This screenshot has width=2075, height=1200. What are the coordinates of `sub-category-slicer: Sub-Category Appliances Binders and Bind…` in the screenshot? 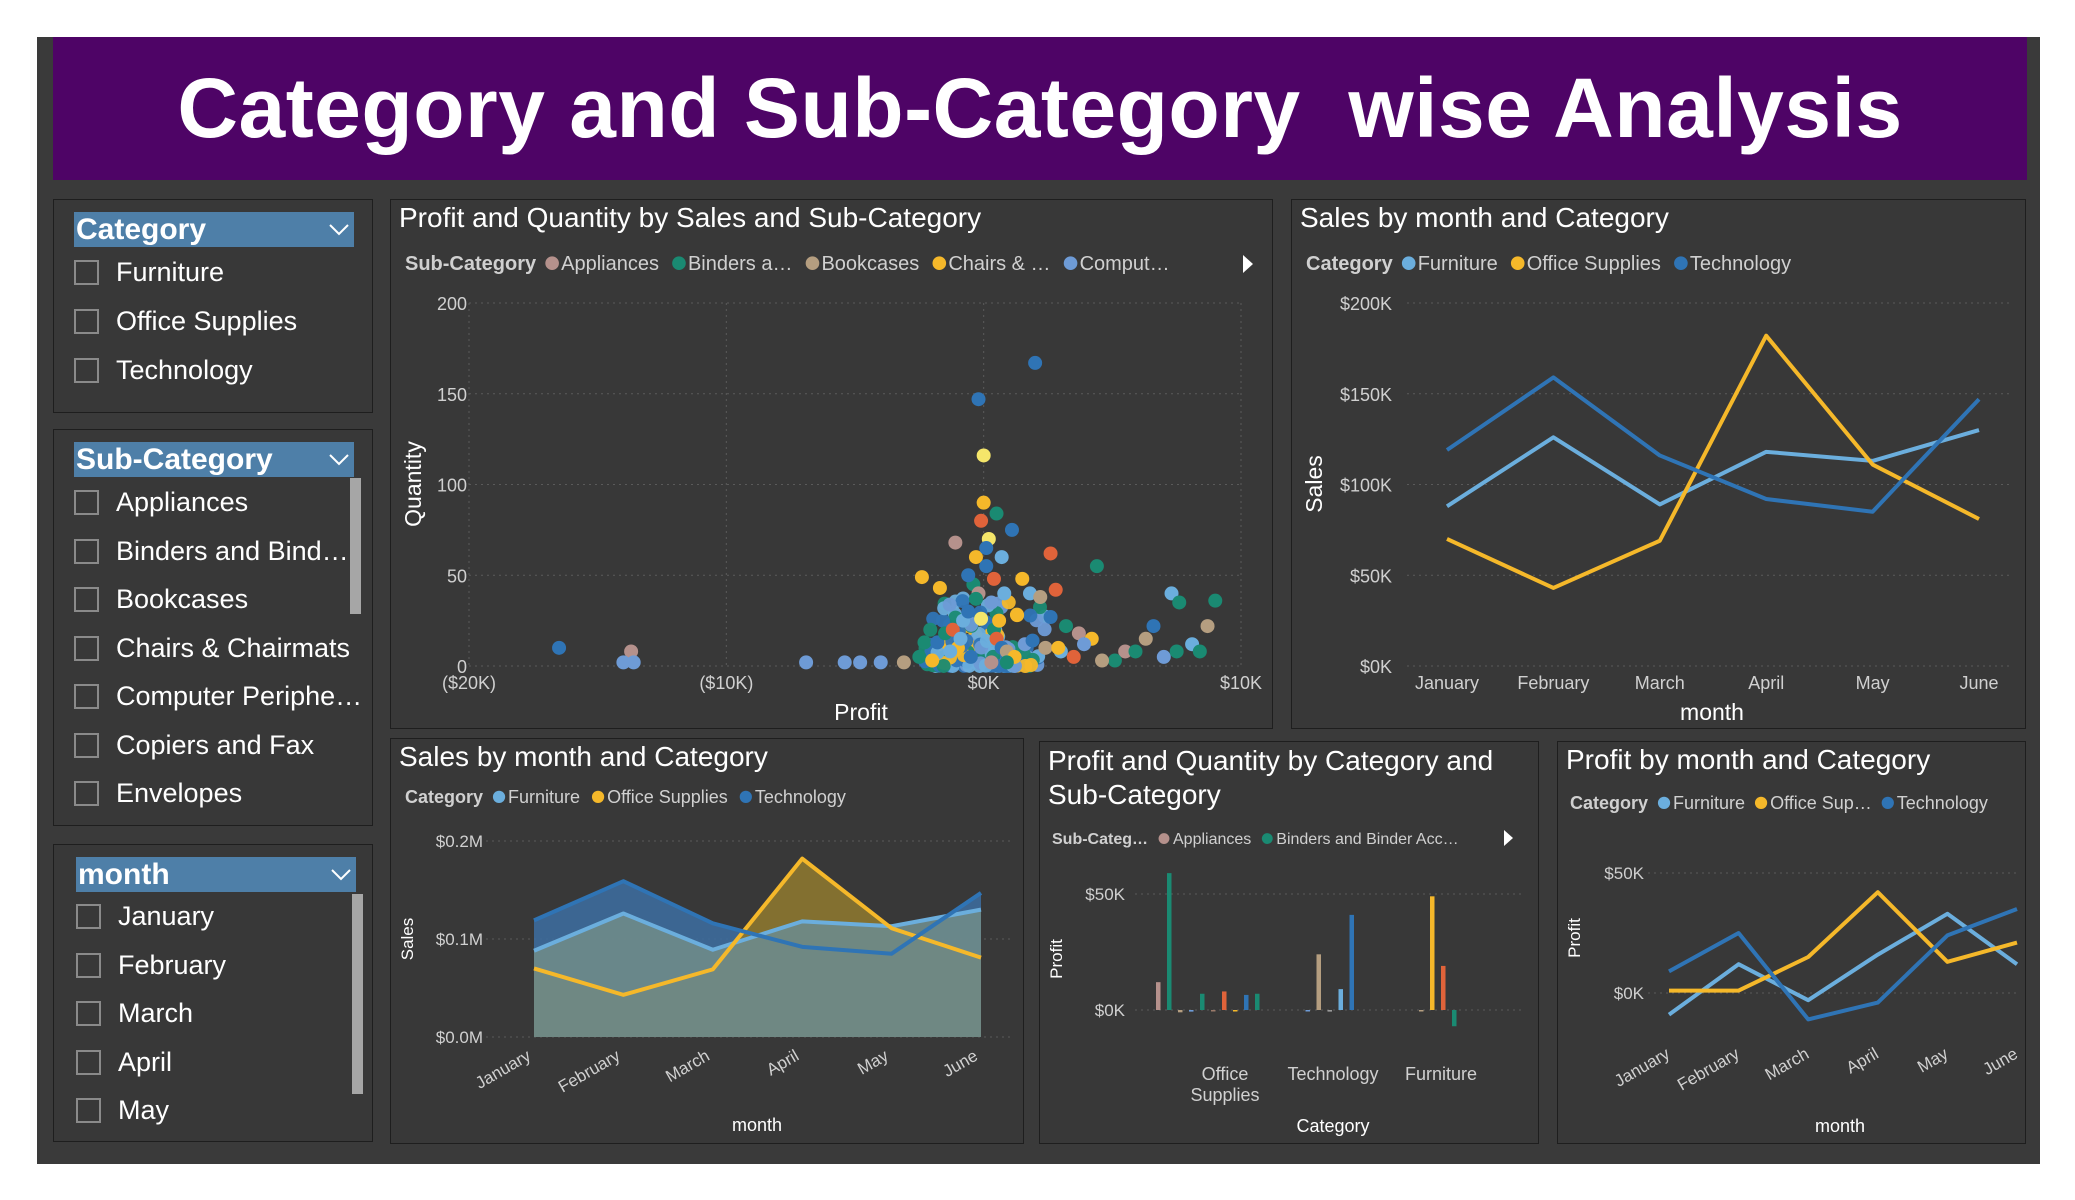 It's located at (213, 627).